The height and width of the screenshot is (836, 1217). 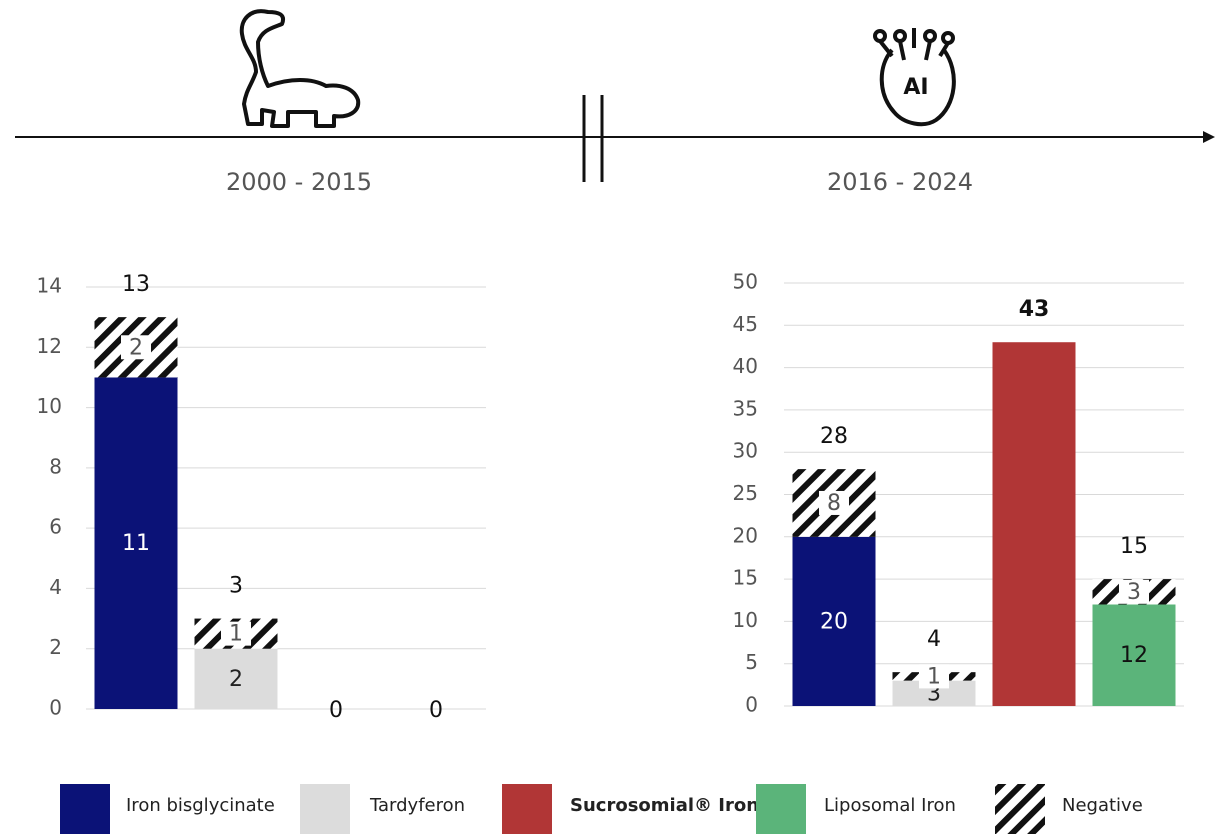 I want to click on data-label: 11, so click(x=136, y=543).